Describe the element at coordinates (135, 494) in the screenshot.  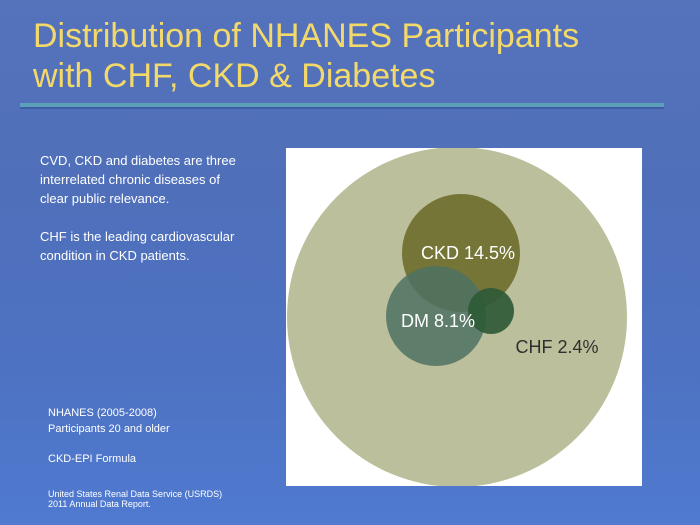
I see `source-line-1: United States Renal Data Service (USRDS)` at that location.